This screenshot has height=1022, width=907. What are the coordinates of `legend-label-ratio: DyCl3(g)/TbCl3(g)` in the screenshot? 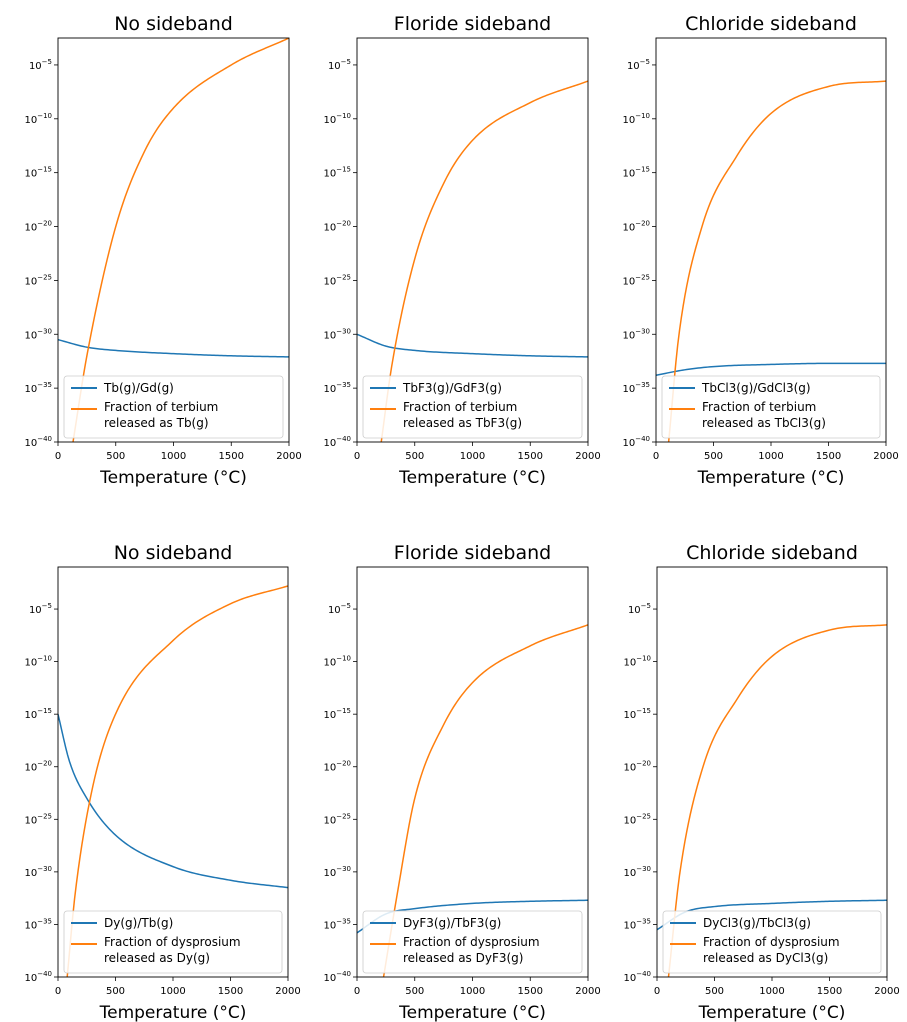 It's located at (757, 923).